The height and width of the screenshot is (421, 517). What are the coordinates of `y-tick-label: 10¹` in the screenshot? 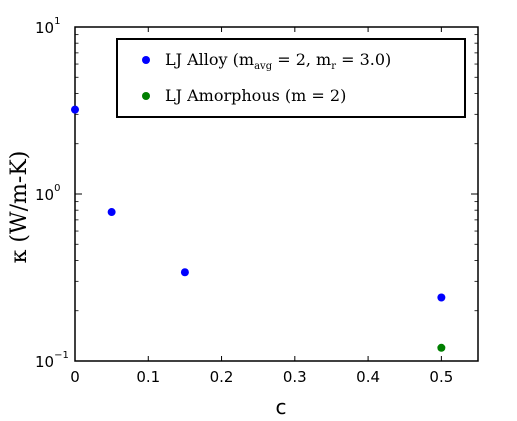 It's located at (47, 26).